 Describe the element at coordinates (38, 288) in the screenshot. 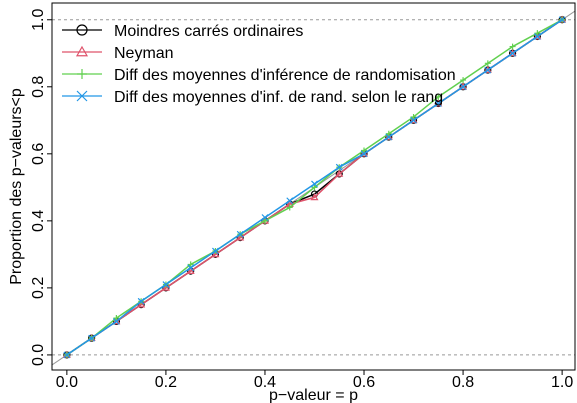

I see `y-tick-label: 0.2` at that location.